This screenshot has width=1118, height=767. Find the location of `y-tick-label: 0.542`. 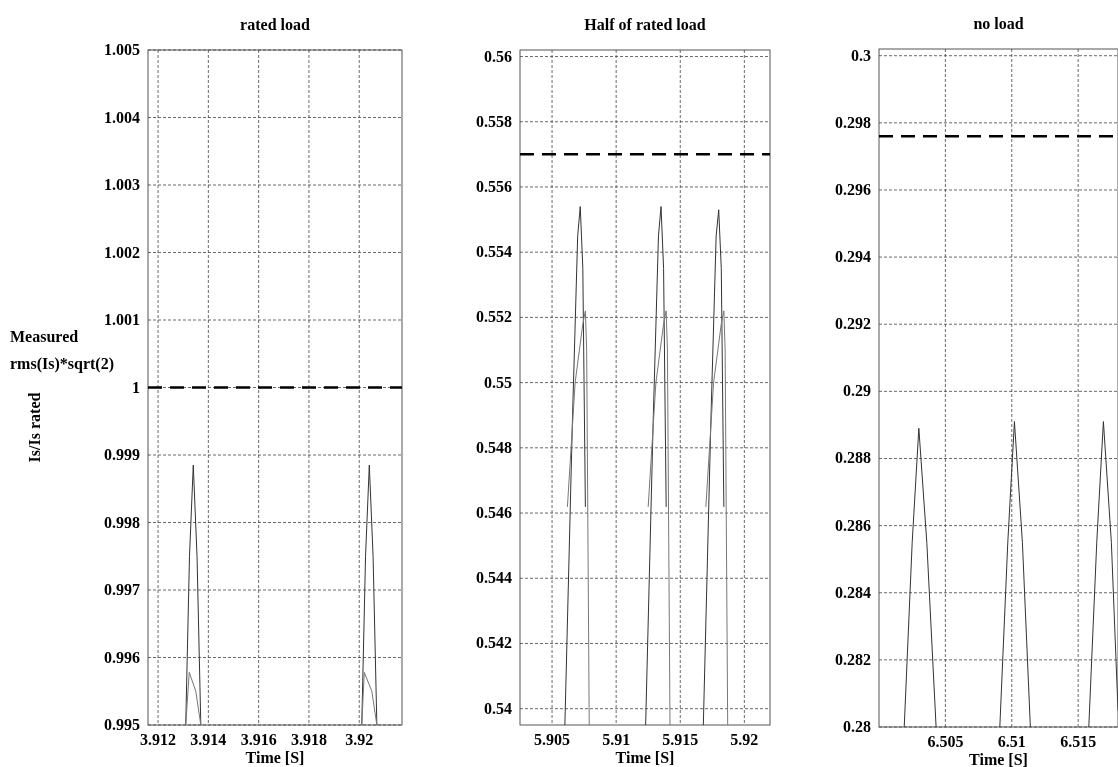

y-tick-label: 0.542 is located at coordinates (494, 643).